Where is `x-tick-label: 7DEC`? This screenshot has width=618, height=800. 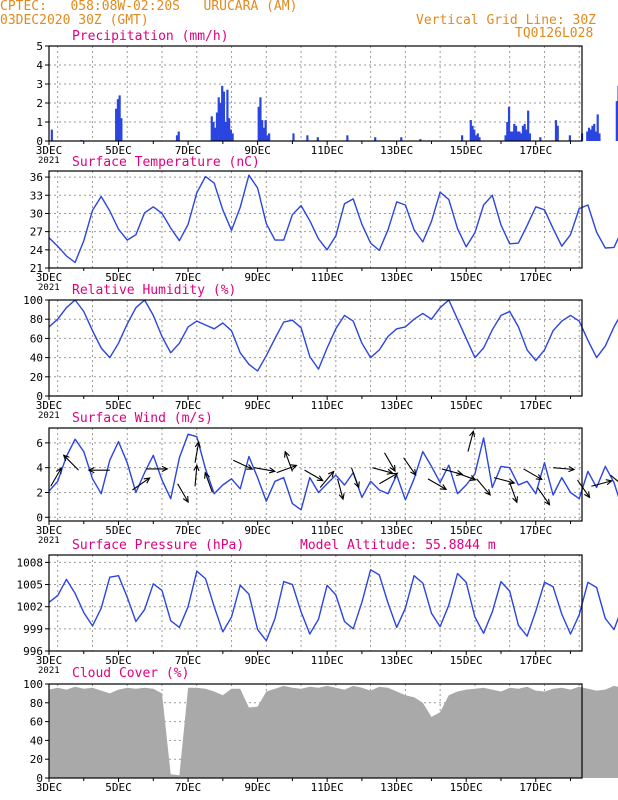 x-tick-label: 7DEC is located at coordinates (188, 530).